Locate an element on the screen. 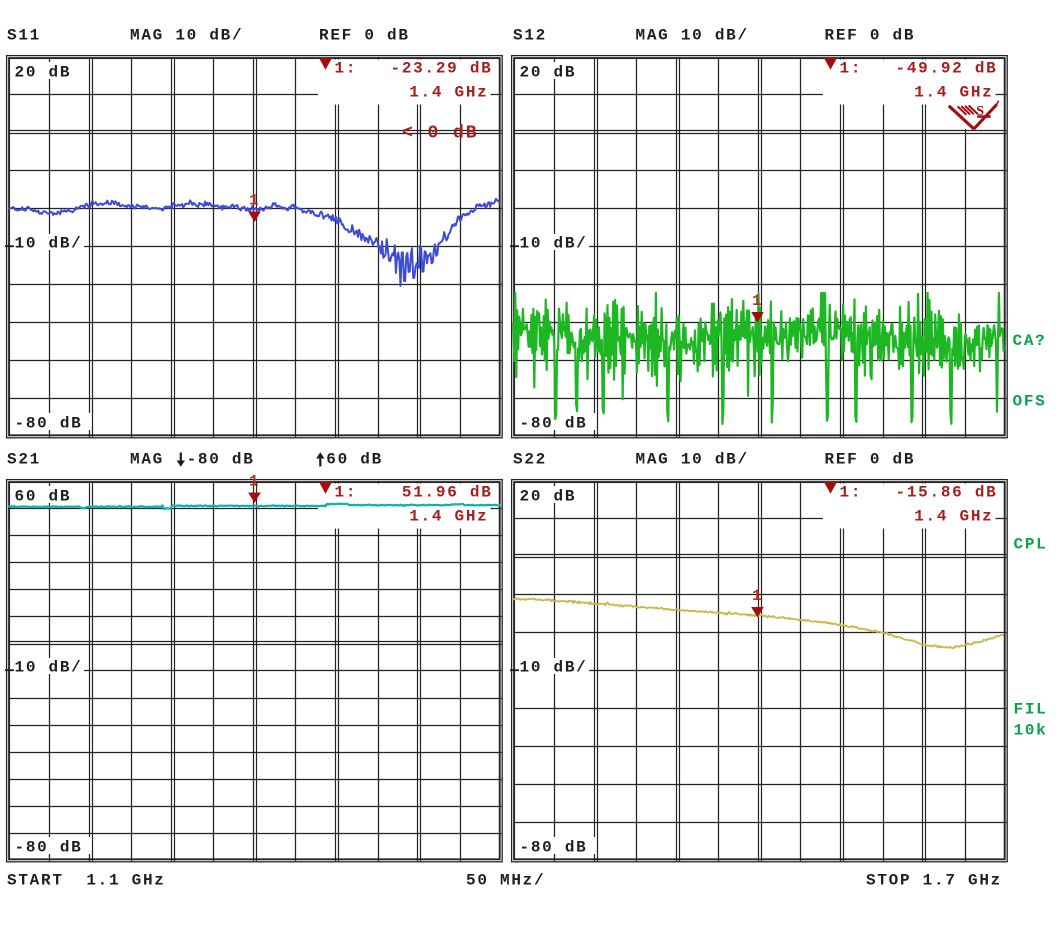 The height and width of the screenshot is (932, 1058). svg-text: S11 is located at coordinates (24, 36).